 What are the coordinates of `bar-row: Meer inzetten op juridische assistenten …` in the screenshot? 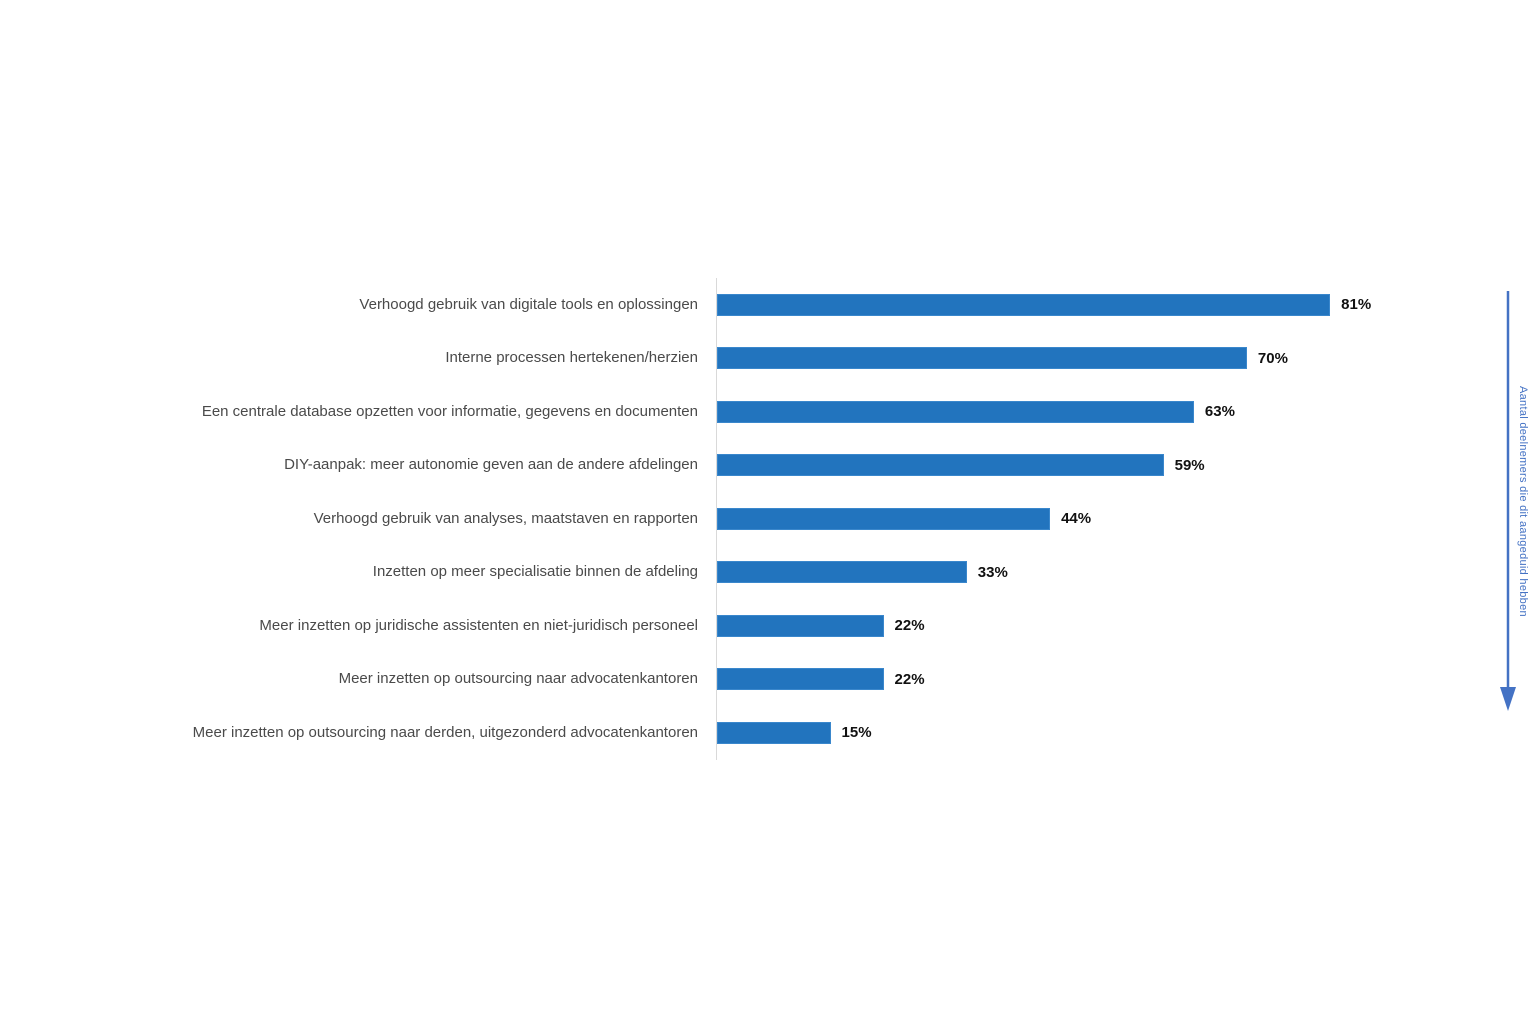 It's located at (750, 626).